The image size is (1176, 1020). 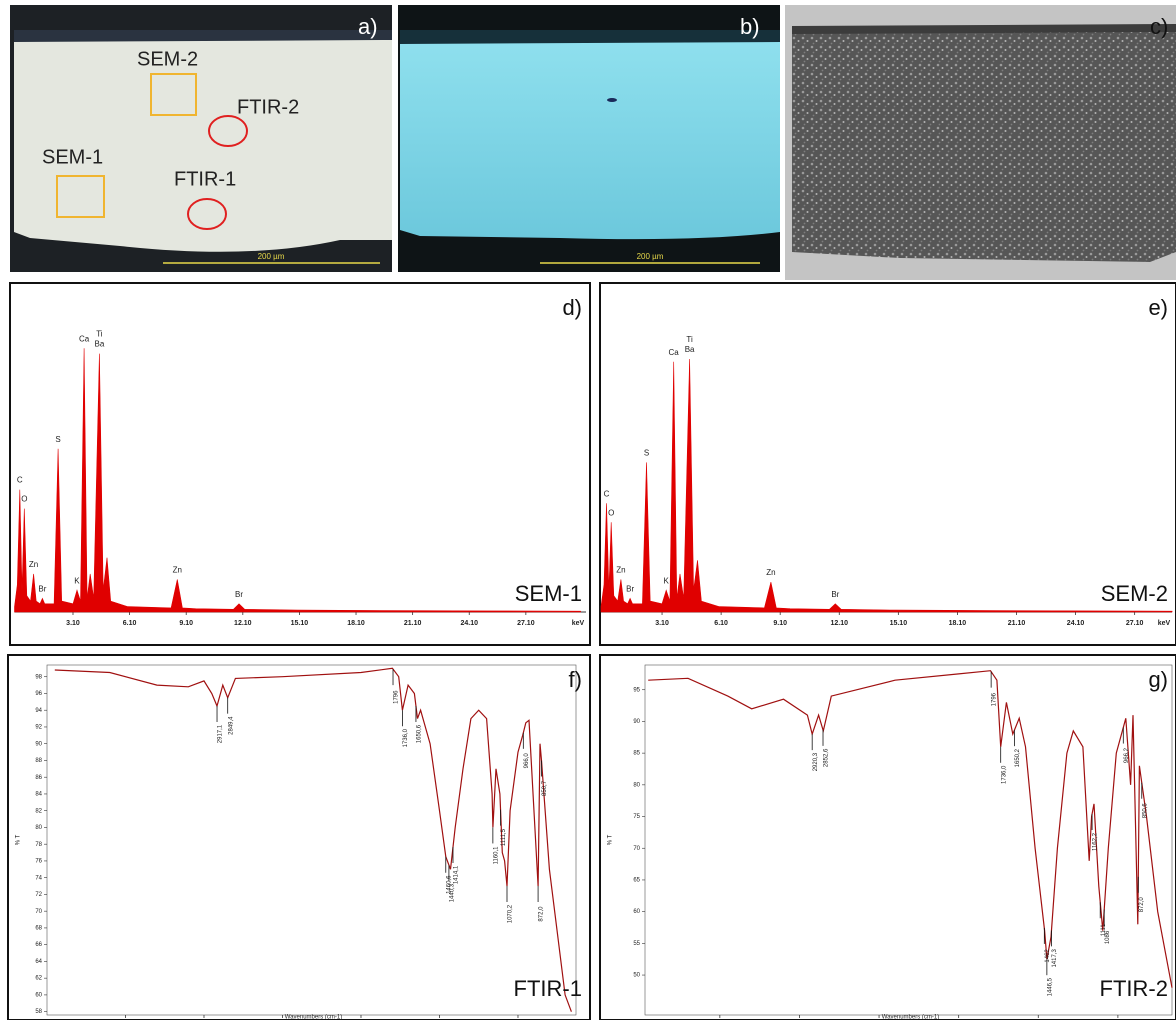 I want to click on peak-label: 2917,1, so click(x=221, y=733).